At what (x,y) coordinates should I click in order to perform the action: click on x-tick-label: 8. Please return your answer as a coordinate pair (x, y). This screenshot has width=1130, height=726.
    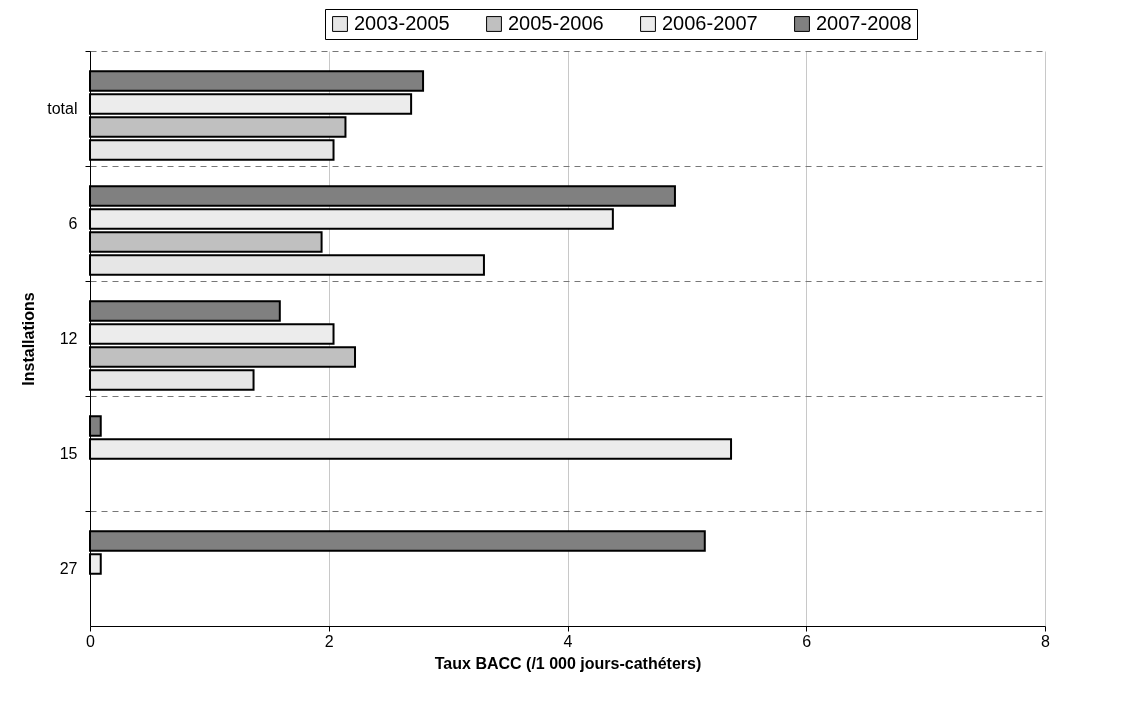
    Looking at the image, I should click on (1046, 641).